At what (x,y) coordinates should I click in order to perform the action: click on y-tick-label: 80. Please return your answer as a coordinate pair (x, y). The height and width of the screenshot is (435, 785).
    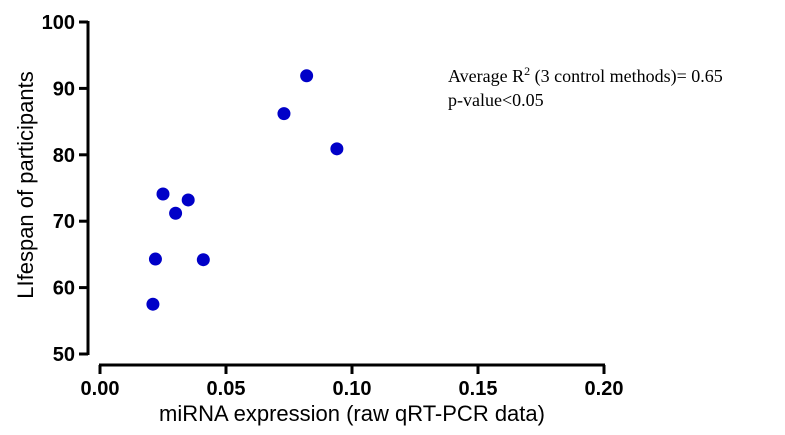
    Looking at the image, I should click on (64, 156).